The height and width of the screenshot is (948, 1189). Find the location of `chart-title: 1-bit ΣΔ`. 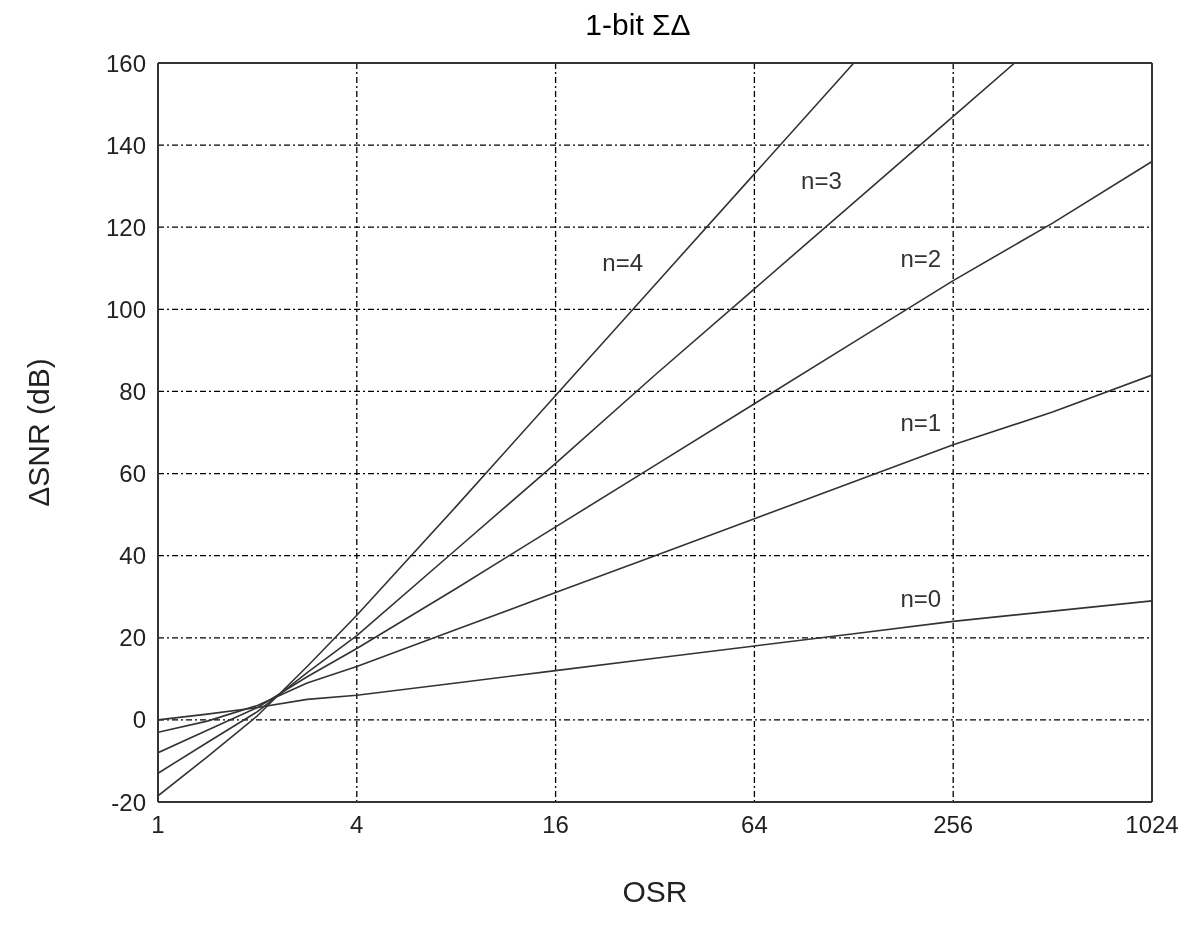

chart-title: 1-bit ΣΔ is located at coordinates (638, 24).